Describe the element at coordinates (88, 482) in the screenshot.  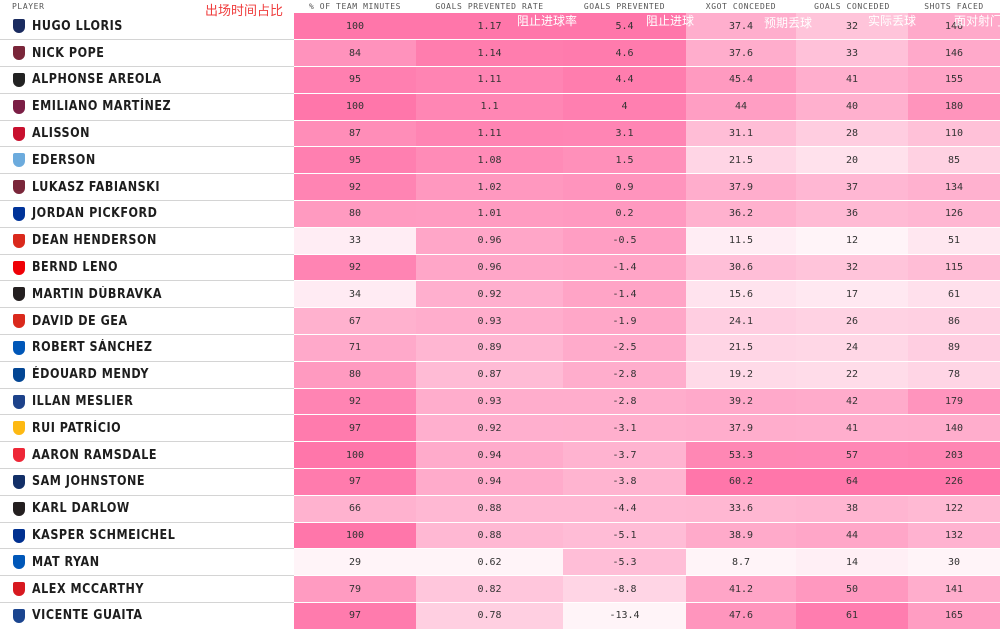
I see `player-name: SAM JOHNSTONE` at that location.